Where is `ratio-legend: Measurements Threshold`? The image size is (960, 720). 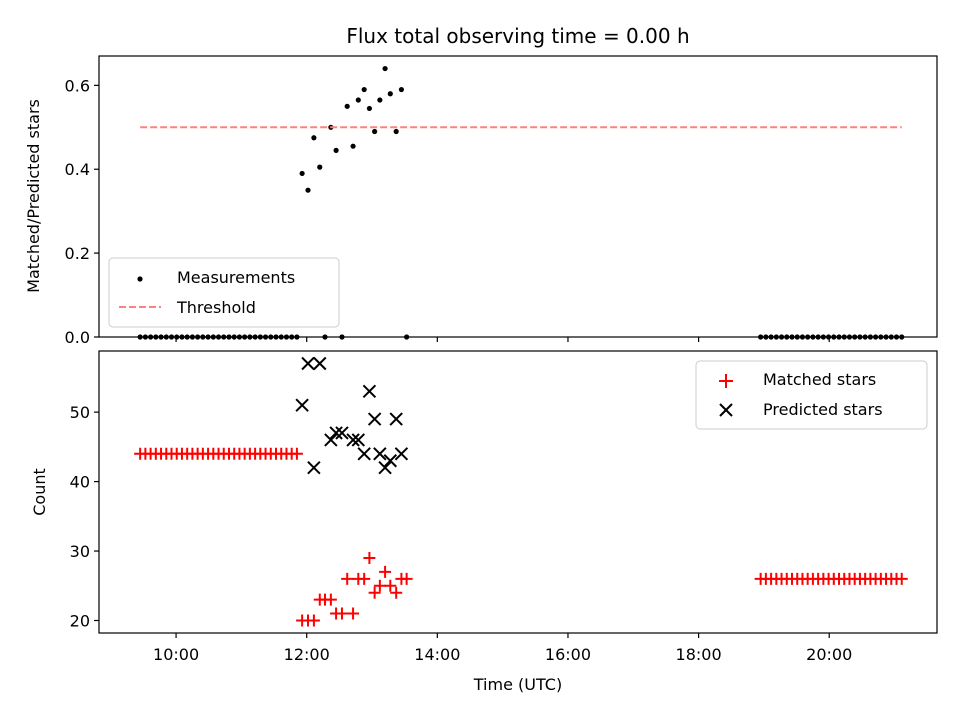 ratio-legend: Measurements Threshold is located at coordinates (224, 292).